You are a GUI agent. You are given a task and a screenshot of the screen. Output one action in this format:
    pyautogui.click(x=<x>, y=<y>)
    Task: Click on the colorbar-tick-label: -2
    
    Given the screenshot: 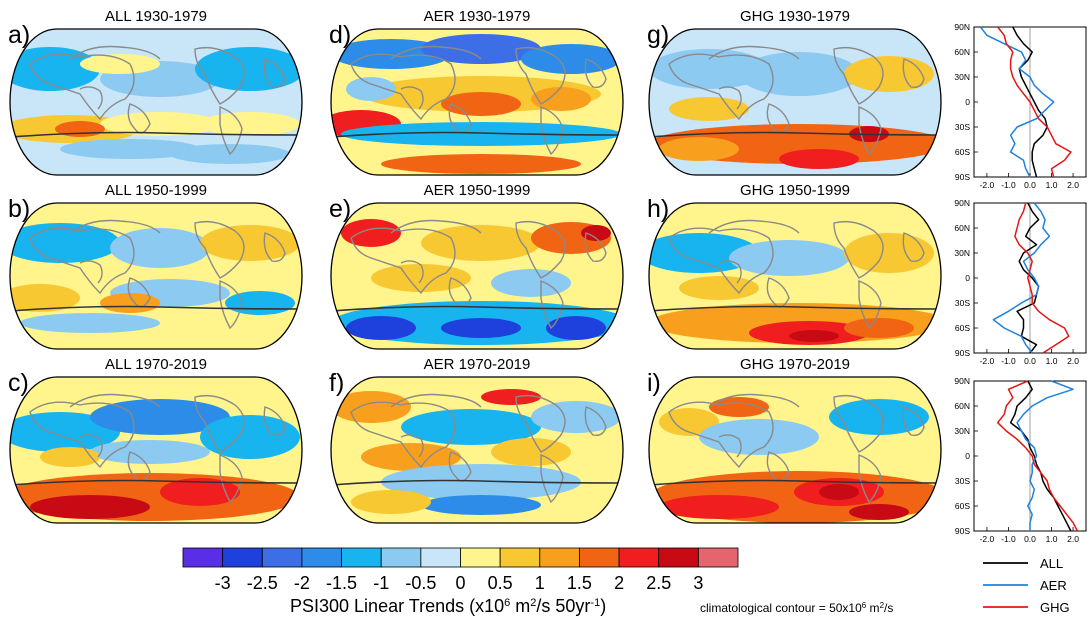 What is the action you would take?
    pyautogui.click(x=302, y=583)
    